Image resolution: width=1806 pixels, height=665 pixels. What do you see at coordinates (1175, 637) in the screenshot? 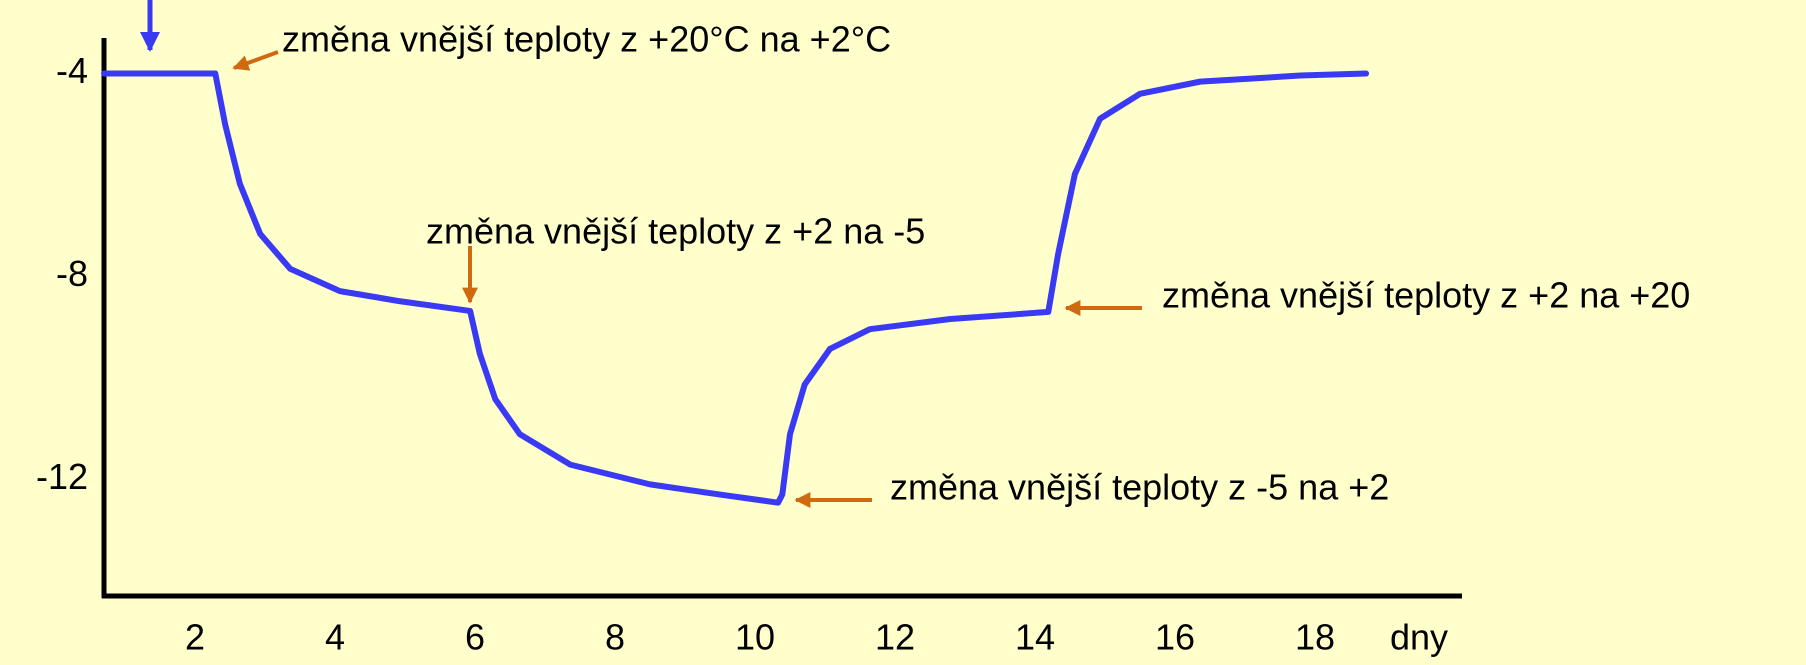
I see `x-tick-label: 16` at bounding box center [1175, 637].